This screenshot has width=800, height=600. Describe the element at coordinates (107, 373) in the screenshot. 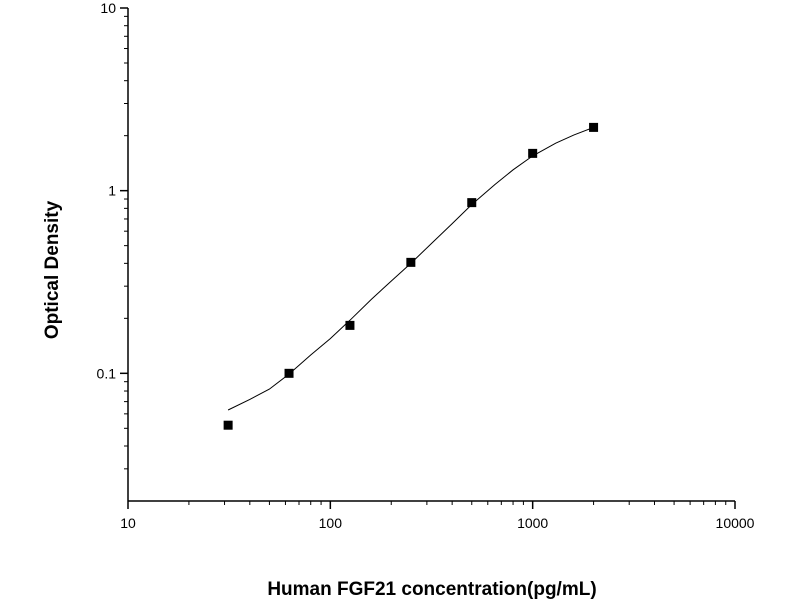

I see `y-tick-label: 0.1` at that location.